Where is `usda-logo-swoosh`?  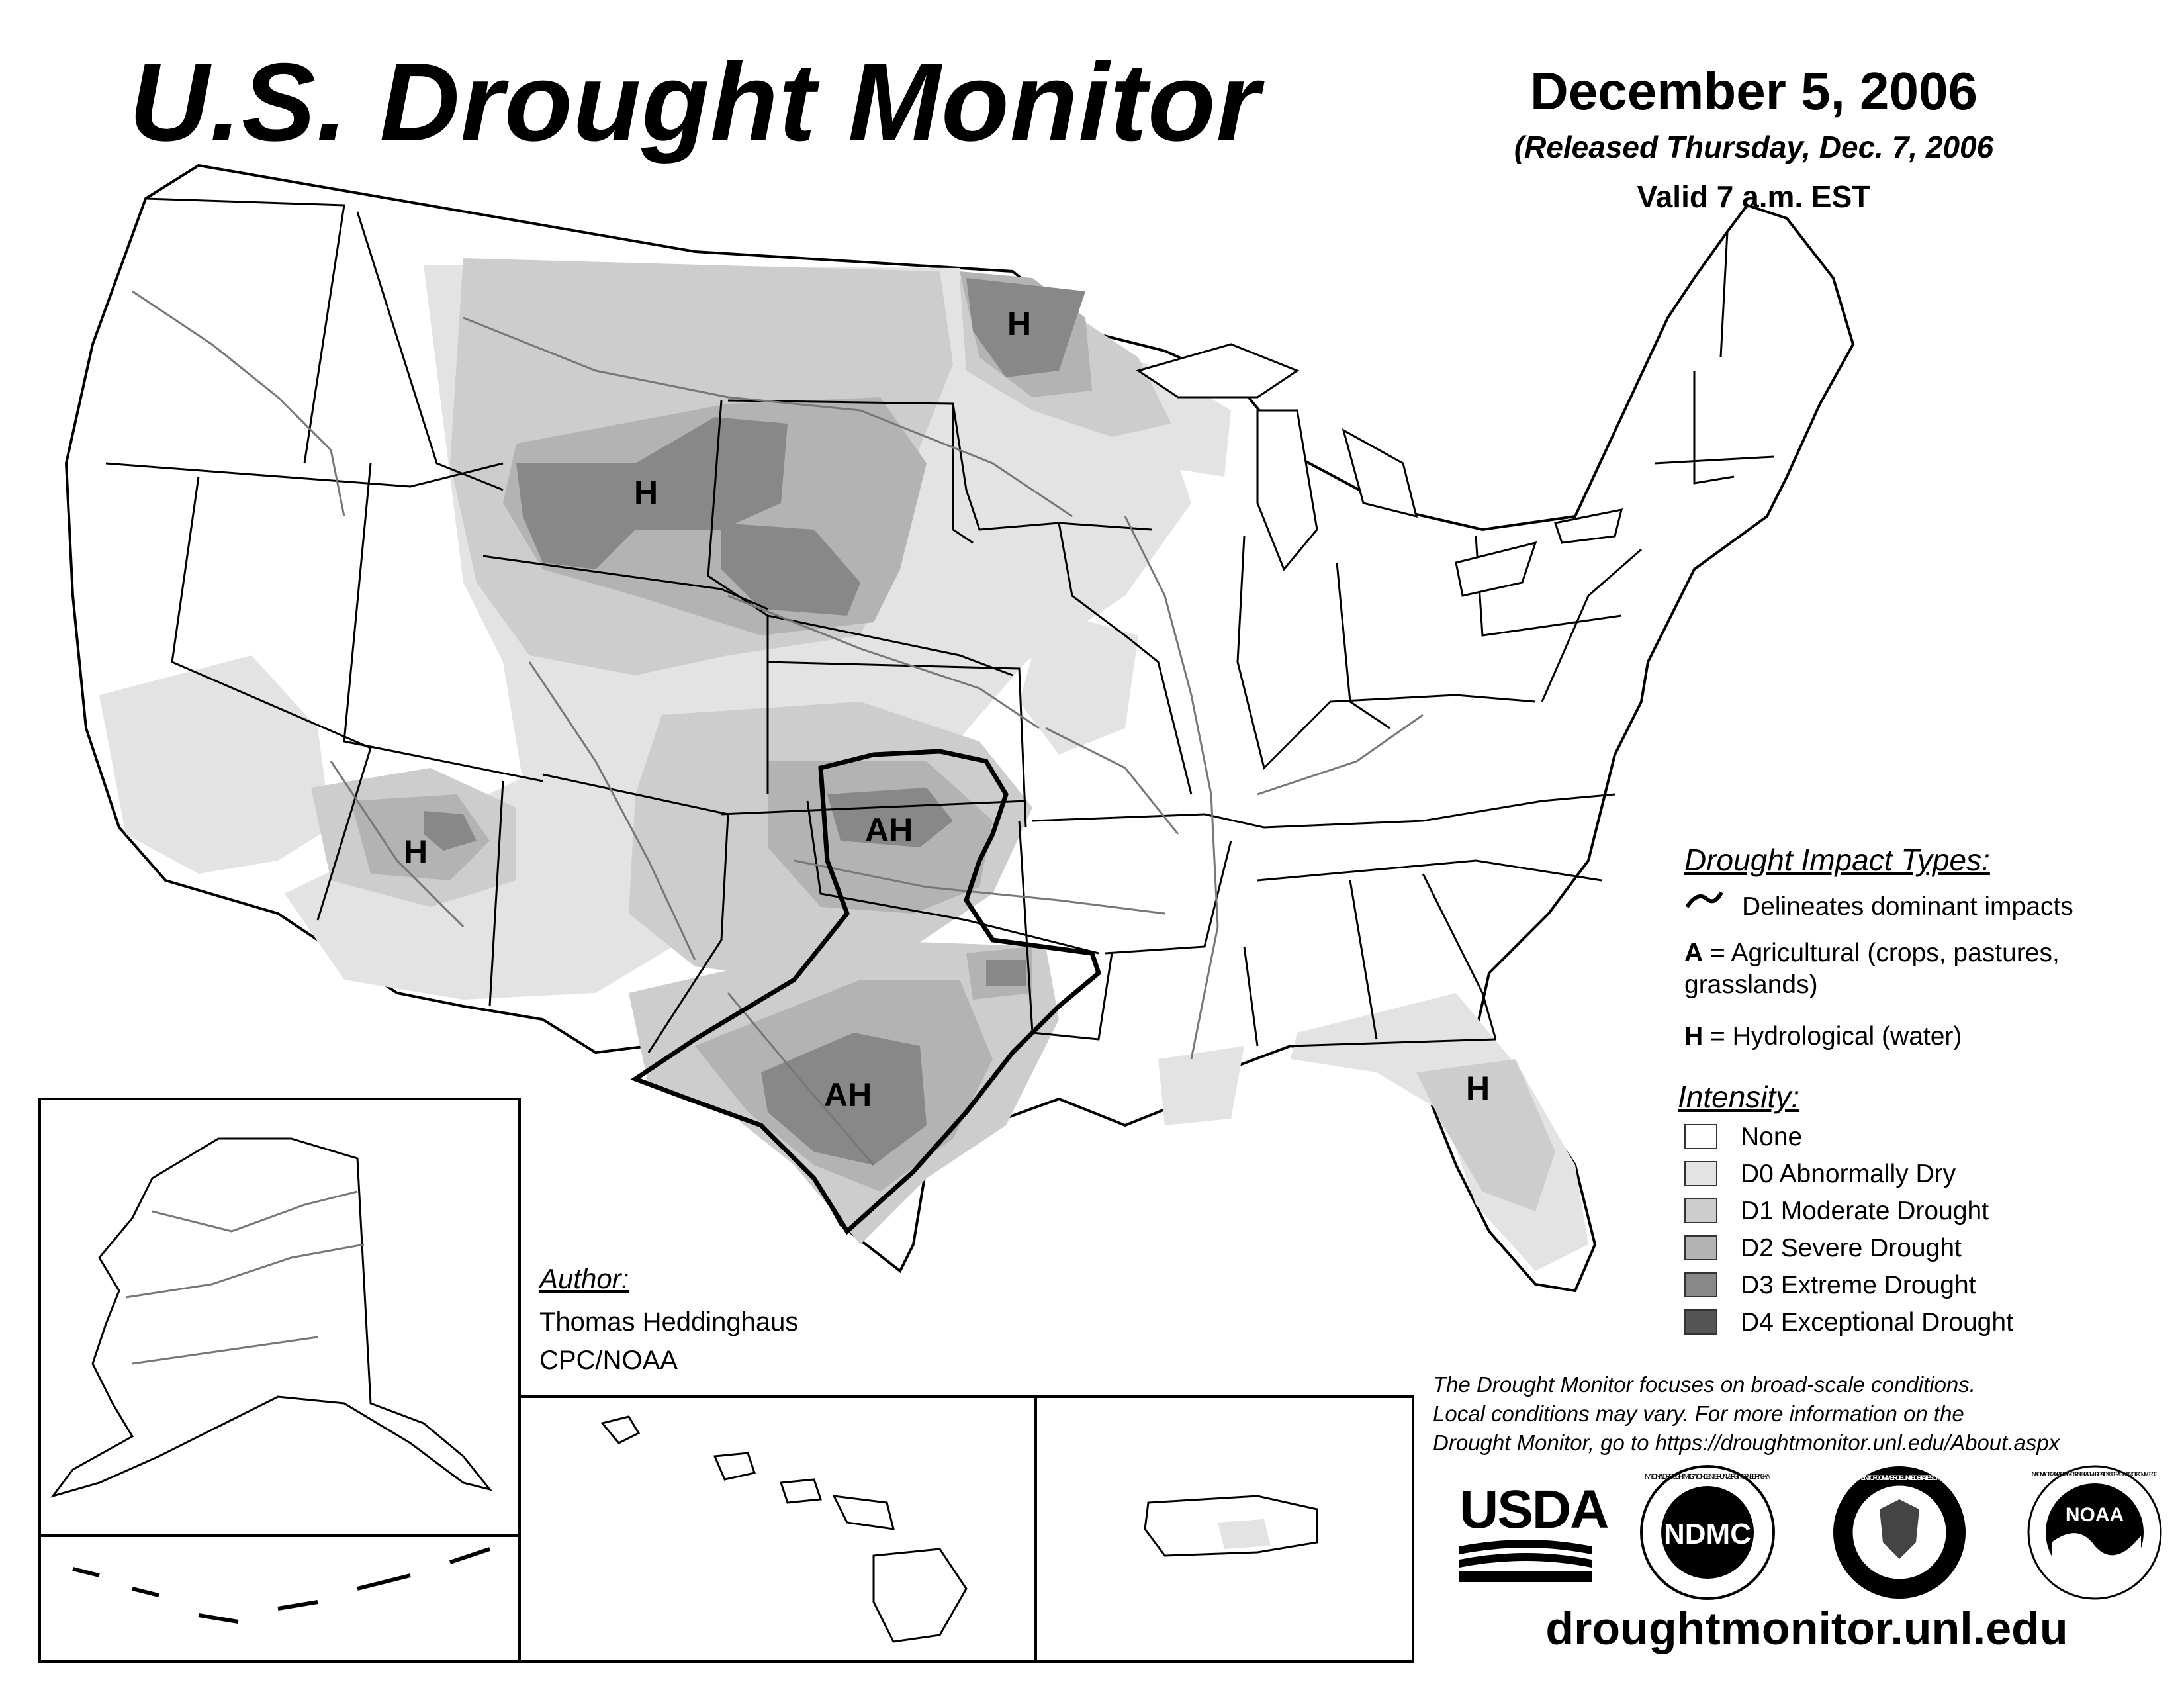
usda-logo-swoosh is located at coordinates (1525, 1561).